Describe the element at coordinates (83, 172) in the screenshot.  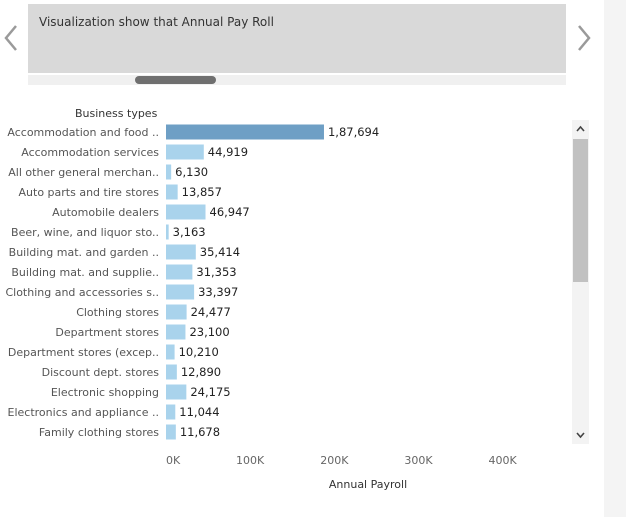
I see `category-label: All other general merchan..` at that location.